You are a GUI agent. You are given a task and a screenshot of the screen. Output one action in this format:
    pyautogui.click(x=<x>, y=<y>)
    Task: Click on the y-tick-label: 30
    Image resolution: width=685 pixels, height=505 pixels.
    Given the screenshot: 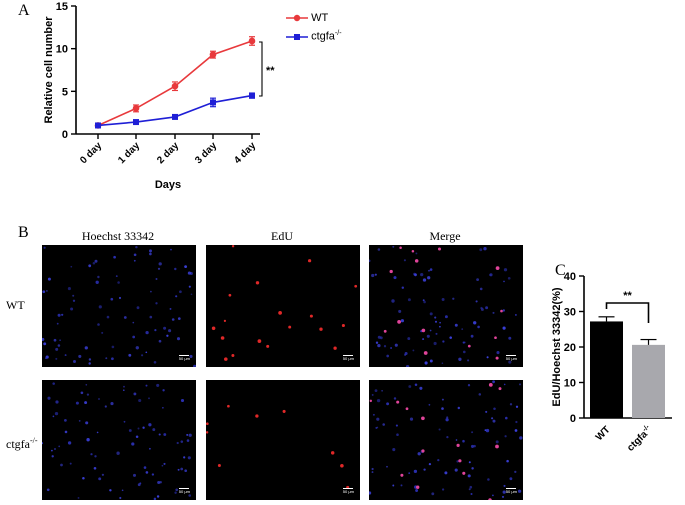 What is the action you would take?
    pyautogui.click(x=570, y=313)
    